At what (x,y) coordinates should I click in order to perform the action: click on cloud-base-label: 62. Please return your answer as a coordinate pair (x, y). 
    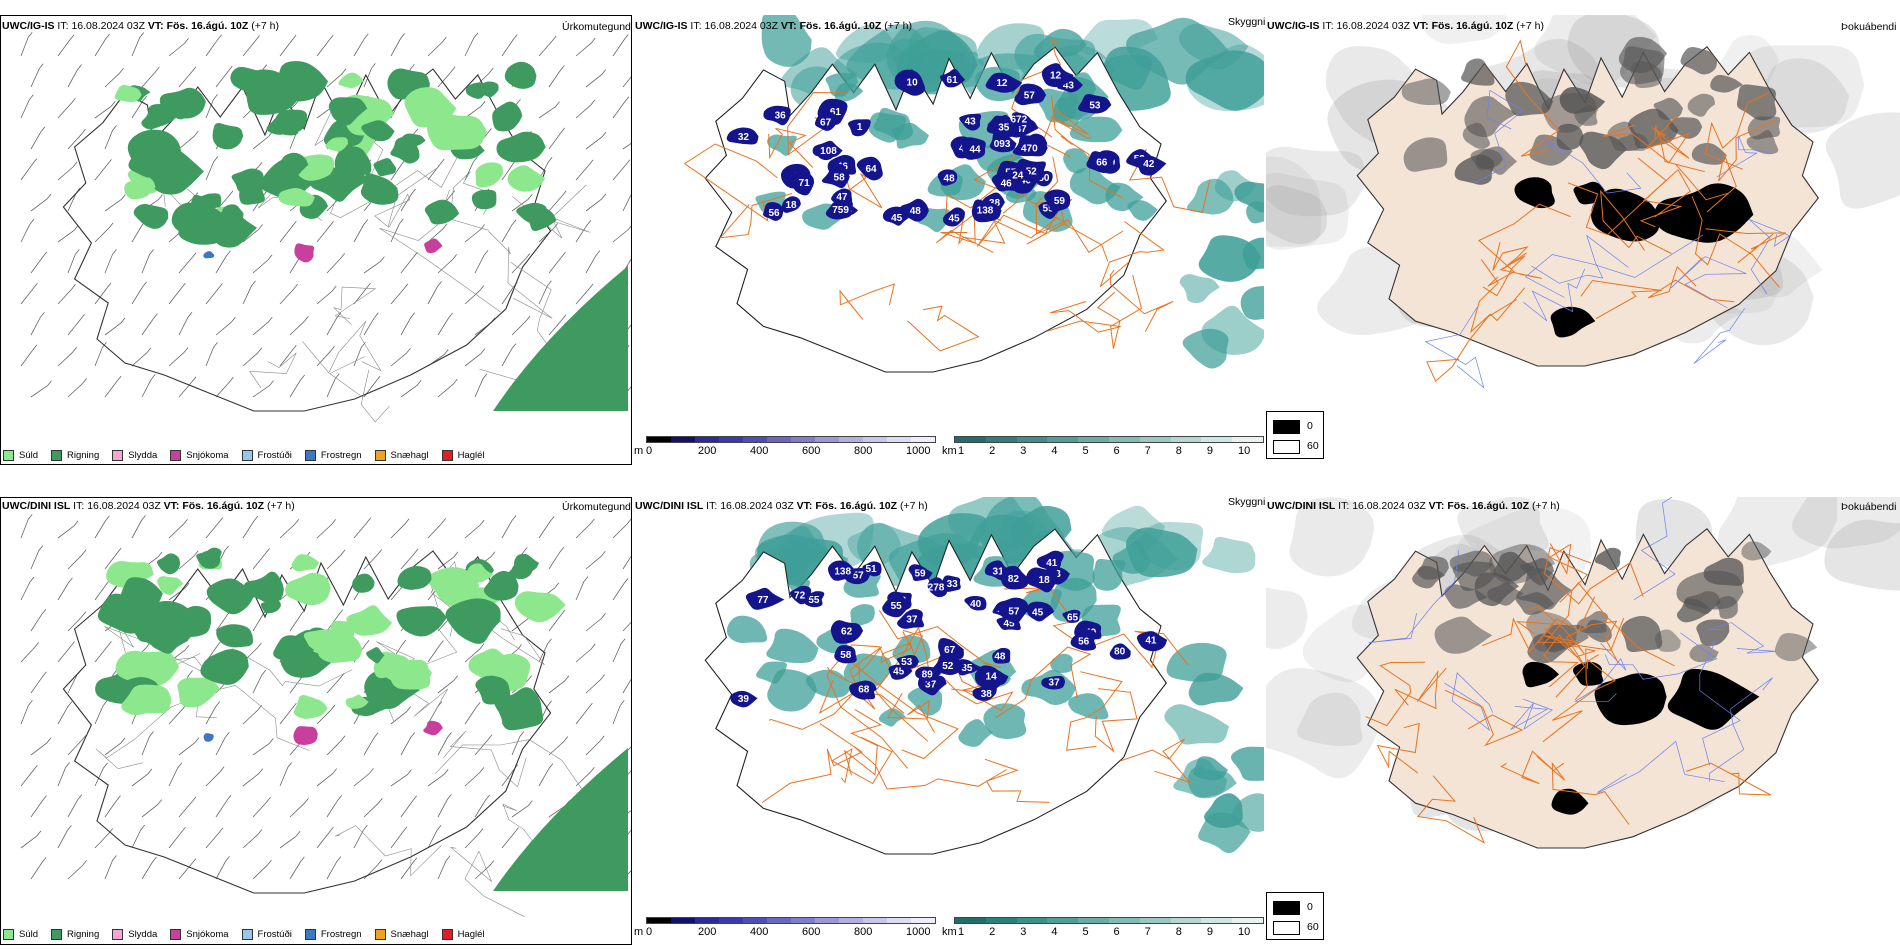
    Looking at the image, I should click on (847, 631).